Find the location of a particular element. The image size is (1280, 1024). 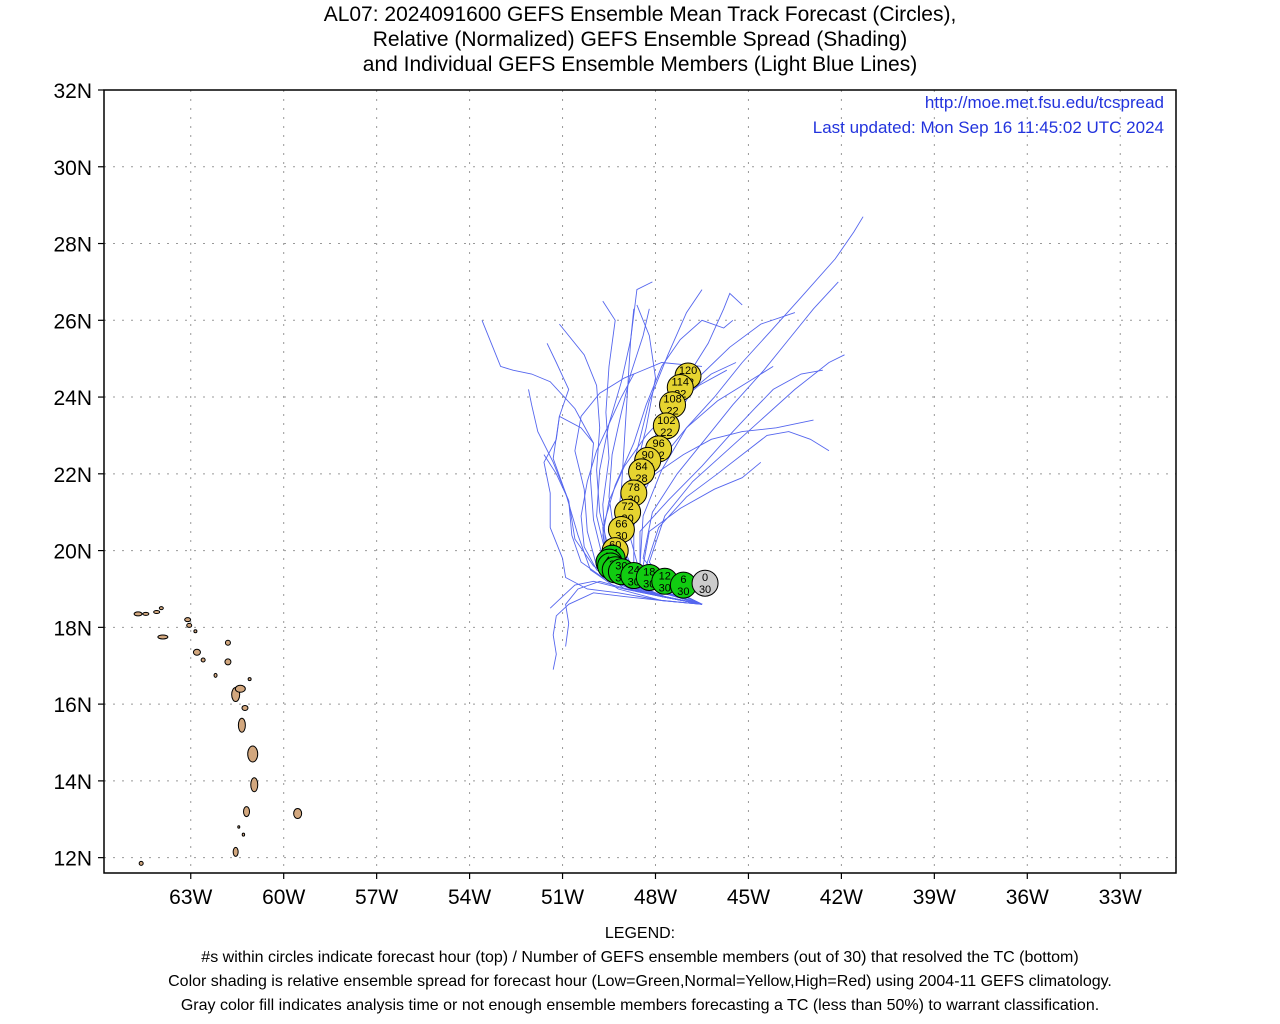

forecast-hour-label: 78 is located at coordinates (634, 488).